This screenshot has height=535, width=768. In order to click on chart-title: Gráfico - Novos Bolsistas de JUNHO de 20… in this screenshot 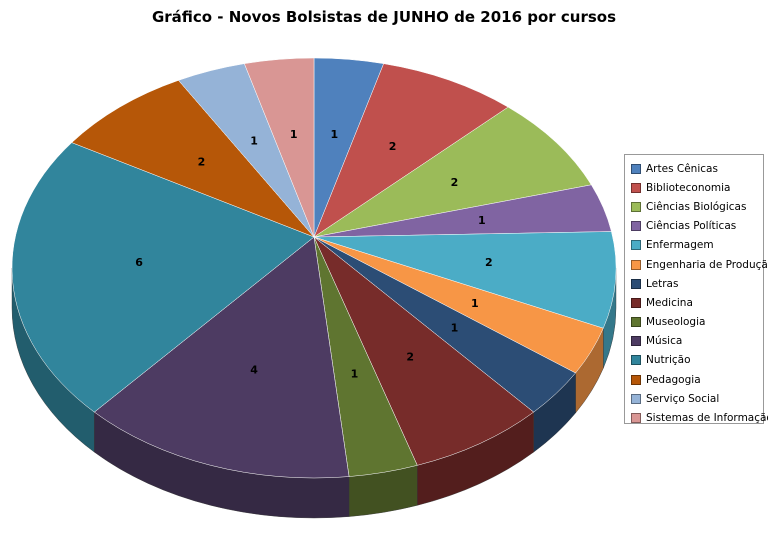, I will do `click(384, 17)`.